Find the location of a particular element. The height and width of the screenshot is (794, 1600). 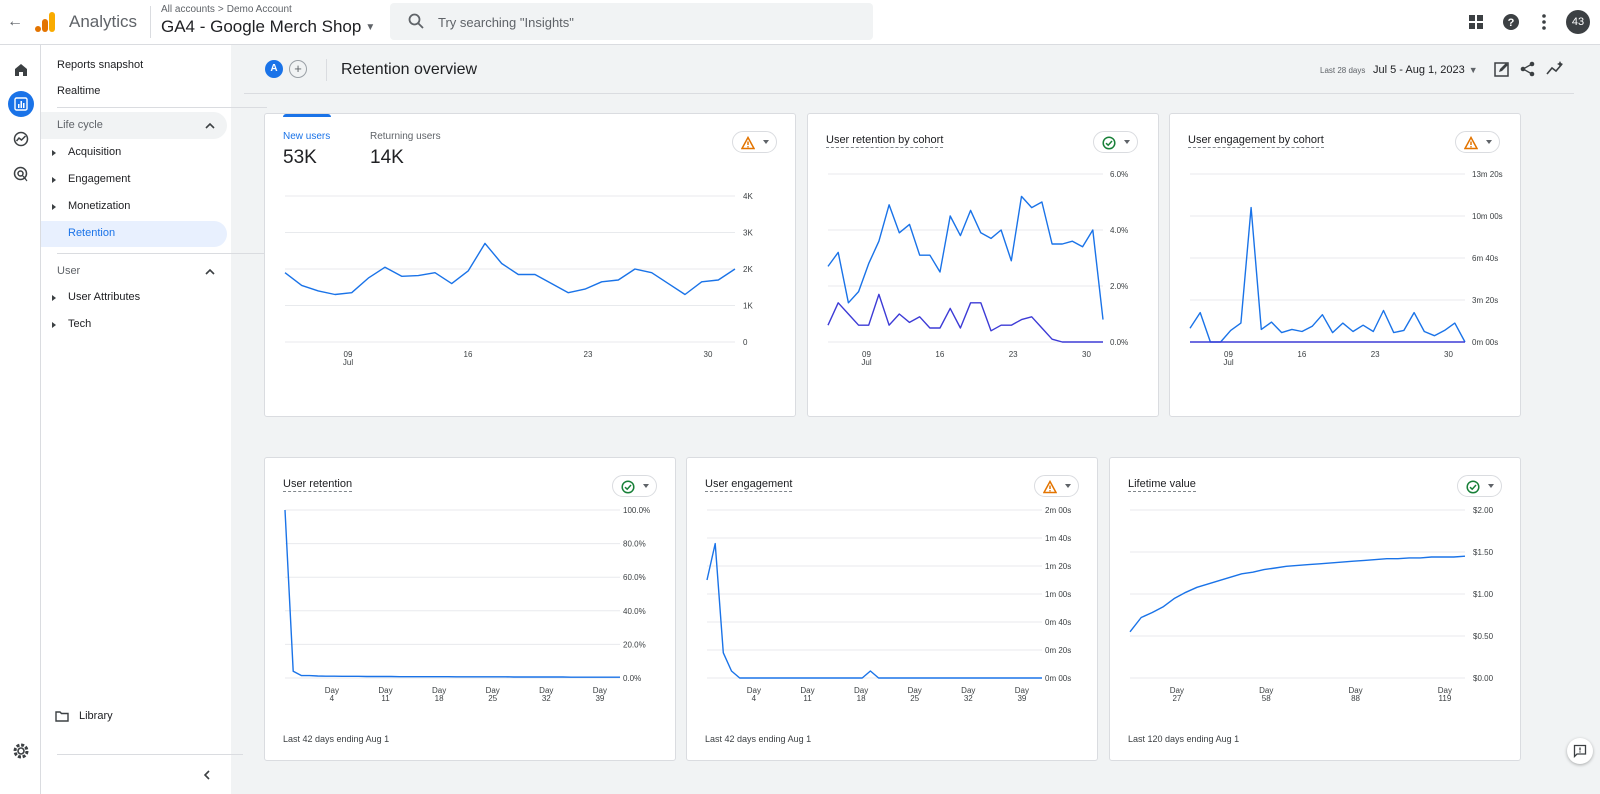

avatar: 43 is located at coordinates (1578, 22).